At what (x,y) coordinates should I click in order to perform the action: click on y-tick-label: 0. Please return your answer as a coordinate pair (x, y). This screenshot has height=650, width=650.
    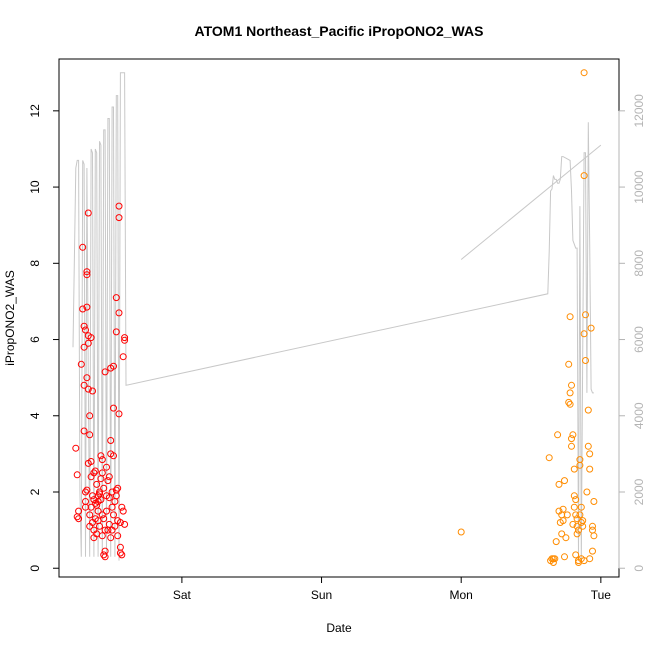
    Looking at the image, I should click on (35, 568).